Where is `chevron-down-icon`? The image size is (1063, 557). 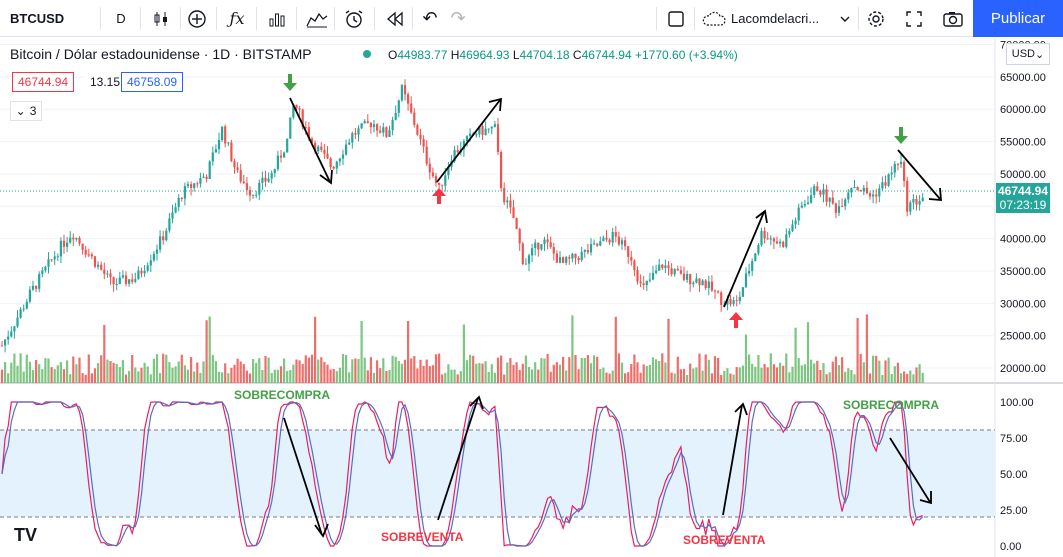
chevron-down-icon is located at coordinates (845, 18).